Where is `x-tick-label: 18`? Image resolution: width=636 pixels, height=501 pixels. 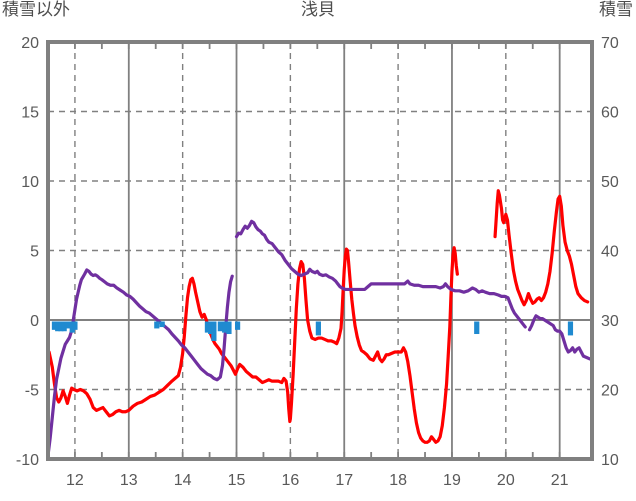 x-tick-label: 18 is located at coordinates (398, 480).